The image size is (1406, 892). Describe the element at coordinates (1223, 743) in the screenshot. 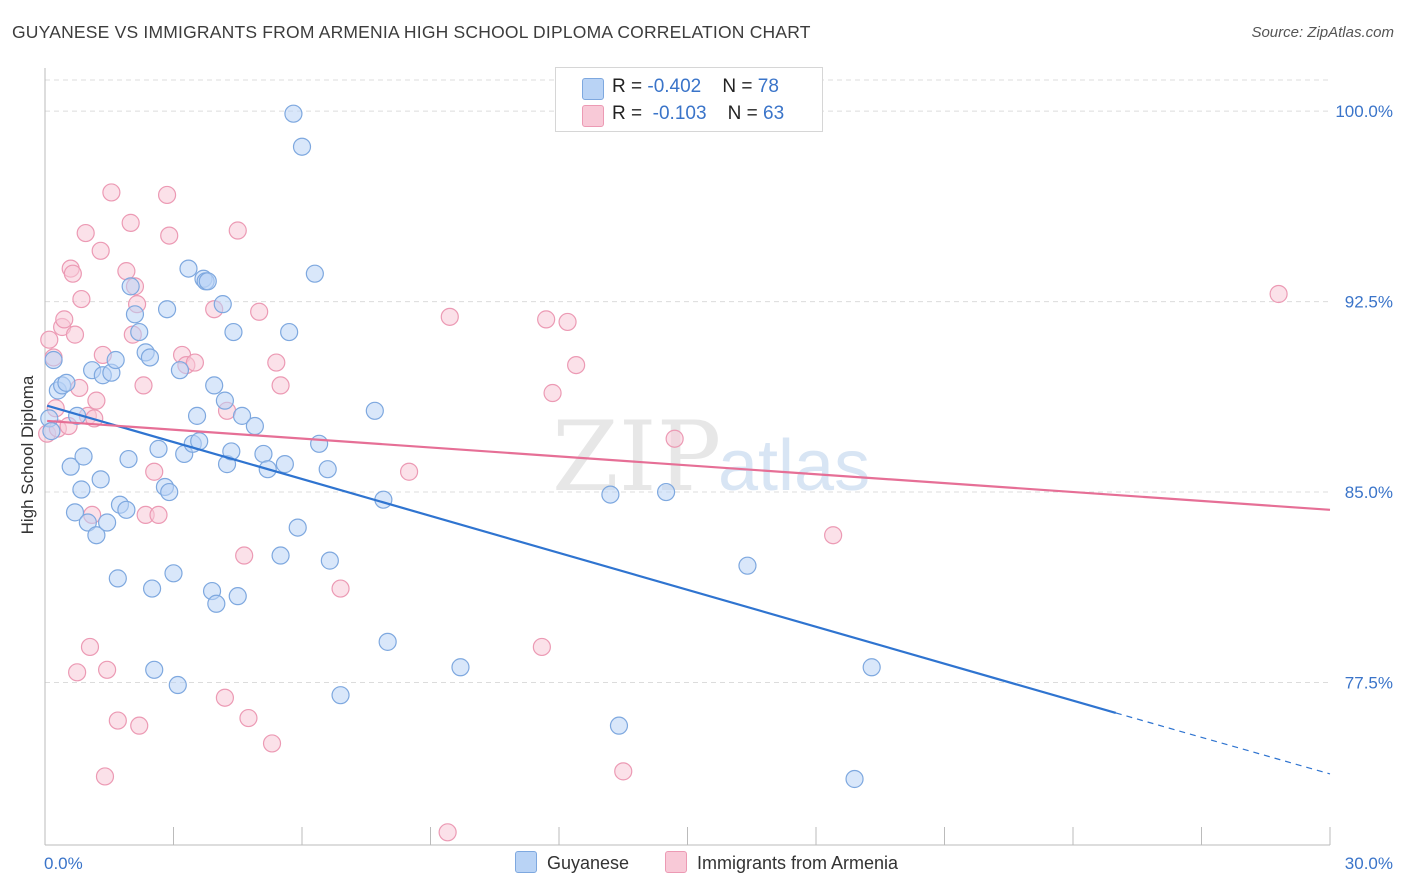

I see `trend-line-guyanese-extension` at that location.